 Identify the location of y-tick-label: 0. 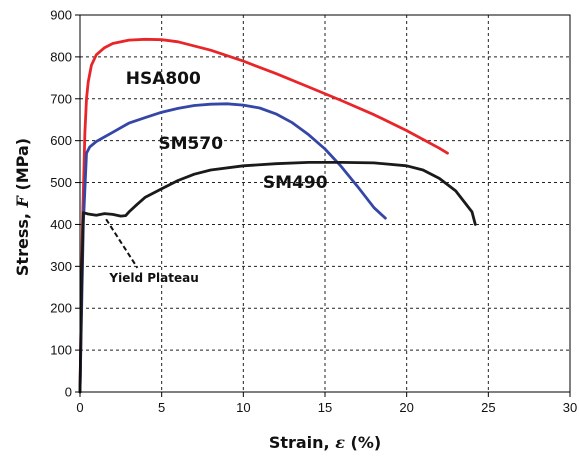
(68, 392).